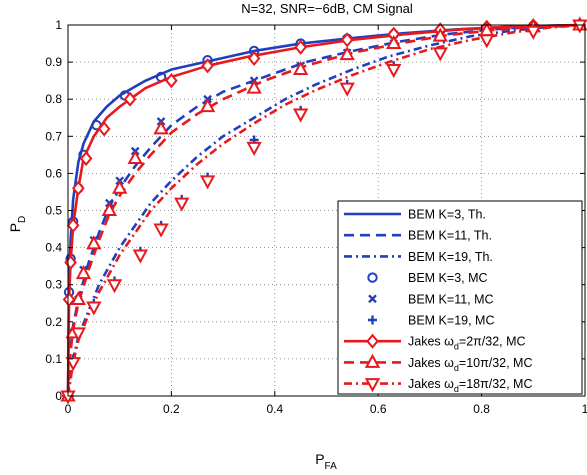 The height and width of the screenshot is (475, 587). What do you see at coordinates (58, 25) in the screenshot?
I see `y-tick-label: 1` at bounding box center [58, 25].